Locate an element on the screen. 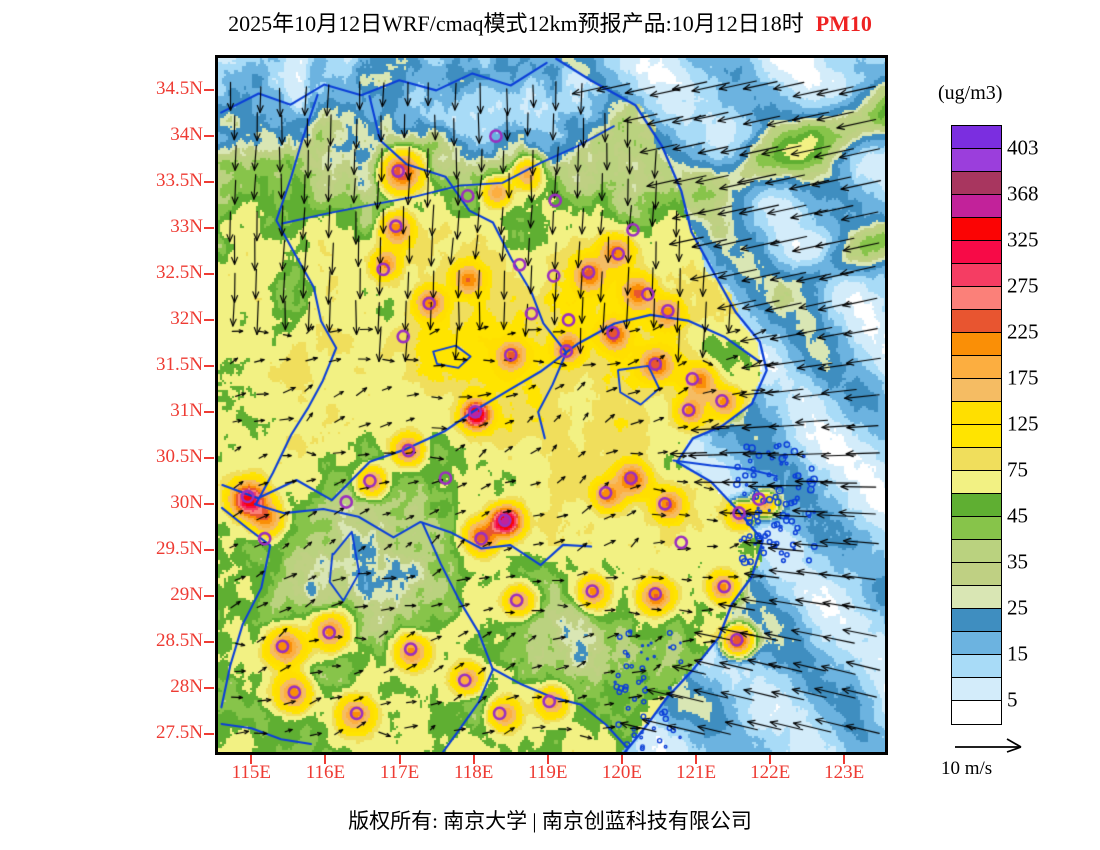 Image resolution: width=1100 pixels, height=850 pixels. colorbar-label-125: 125 is located at coordinates (1023, 423).